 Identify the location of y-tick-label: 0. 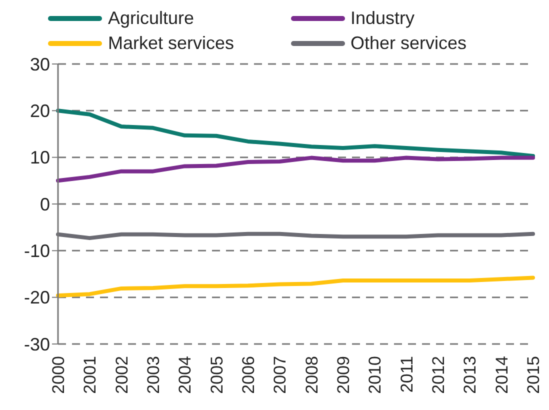
(45, 204).